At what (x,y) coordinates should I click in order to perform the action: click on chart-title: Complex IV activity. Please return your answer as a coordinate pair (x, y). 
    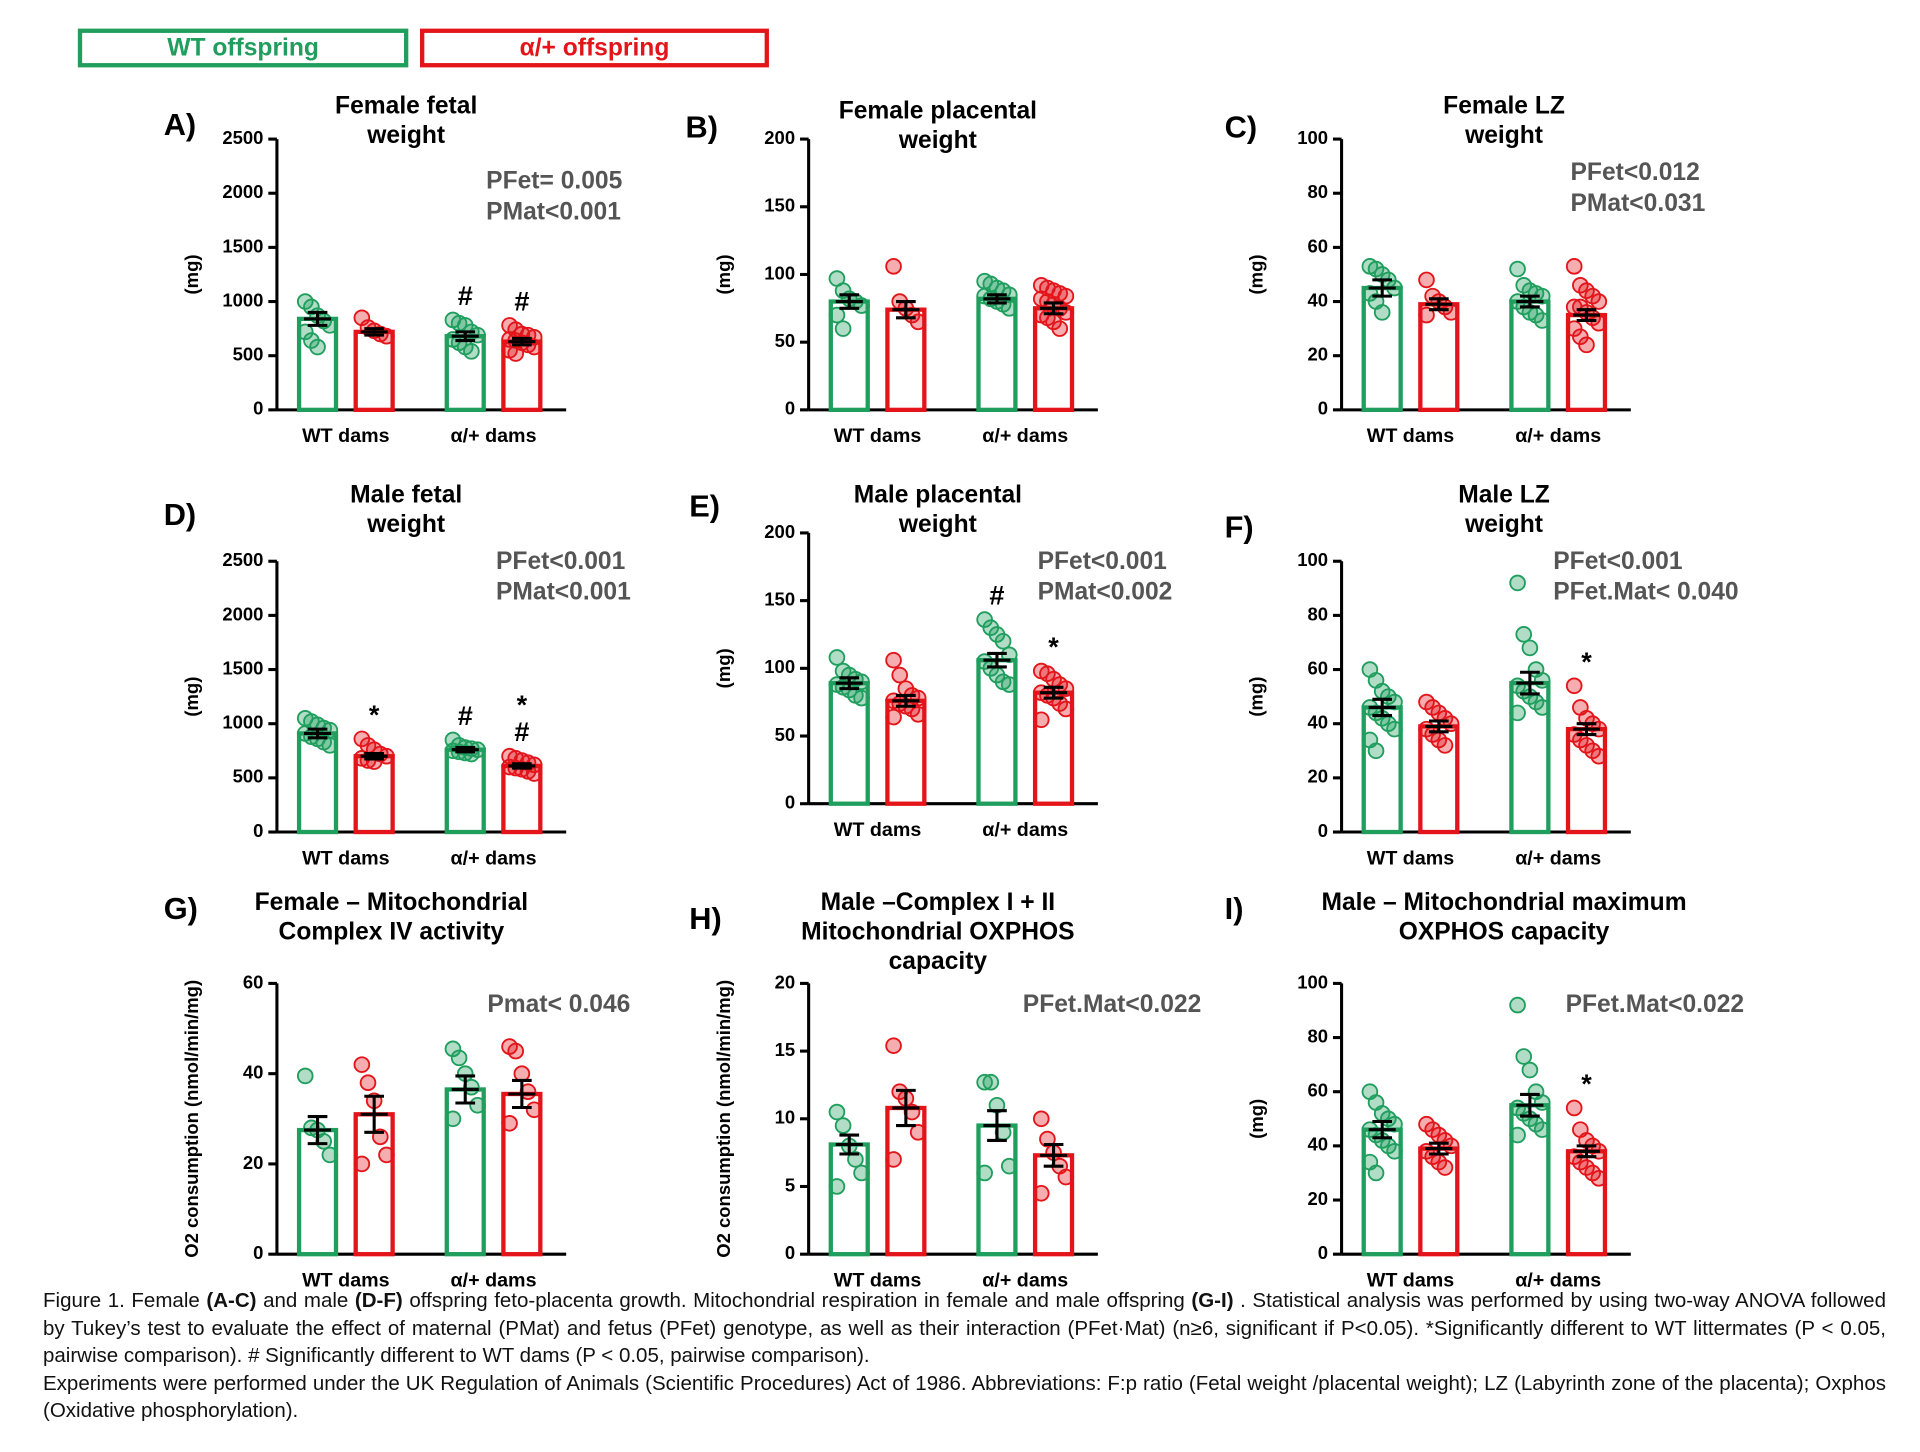
    Looking at the image, I should click on (392, 931).